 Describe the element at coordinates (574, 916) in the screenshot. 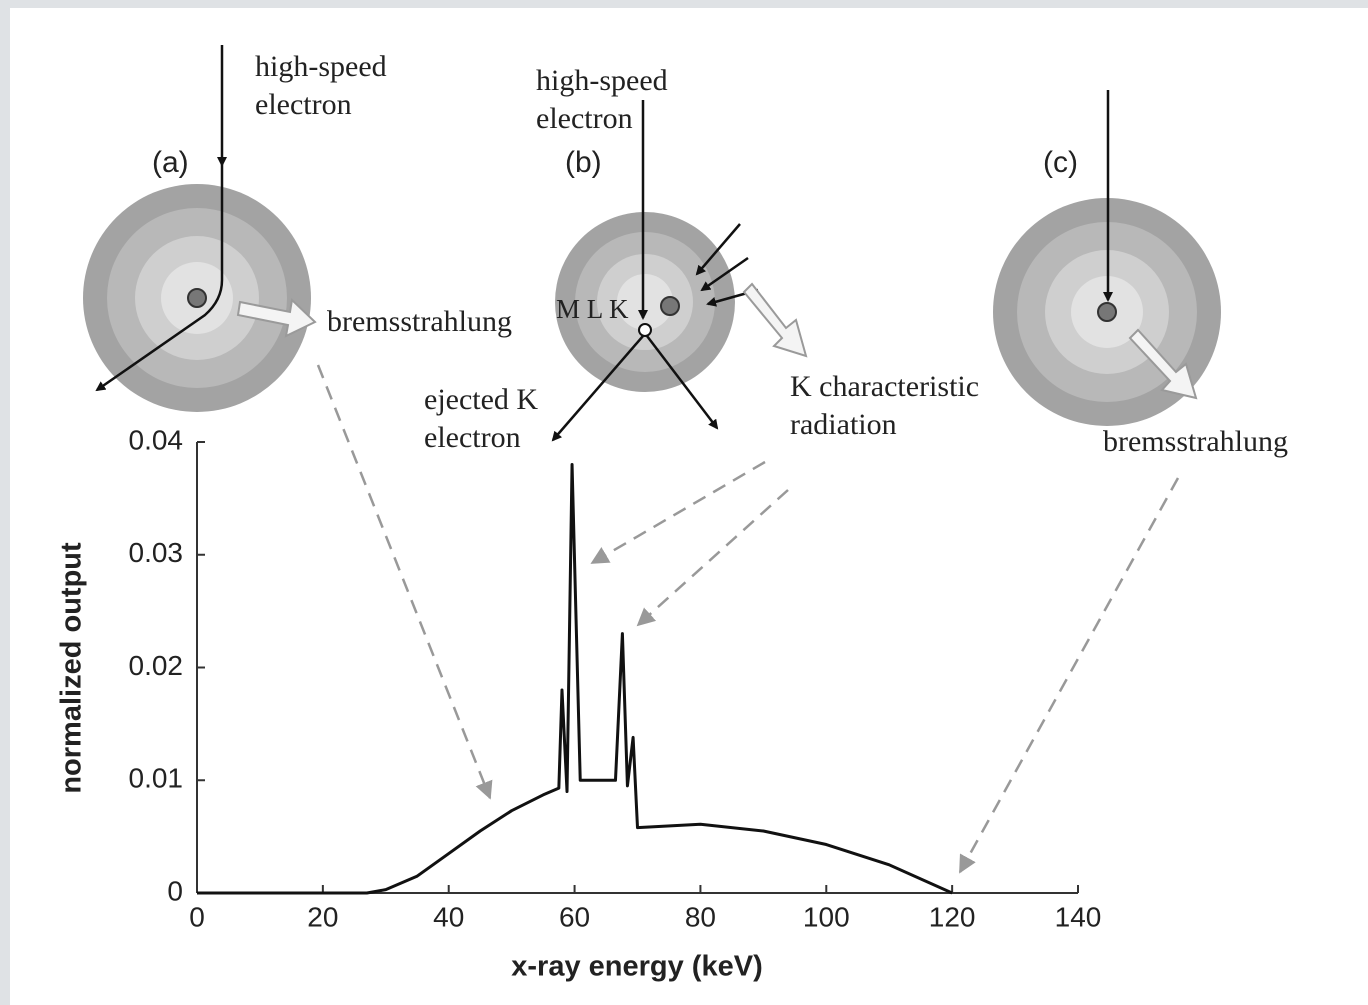

I see `x-tick-label: 60` at that location.